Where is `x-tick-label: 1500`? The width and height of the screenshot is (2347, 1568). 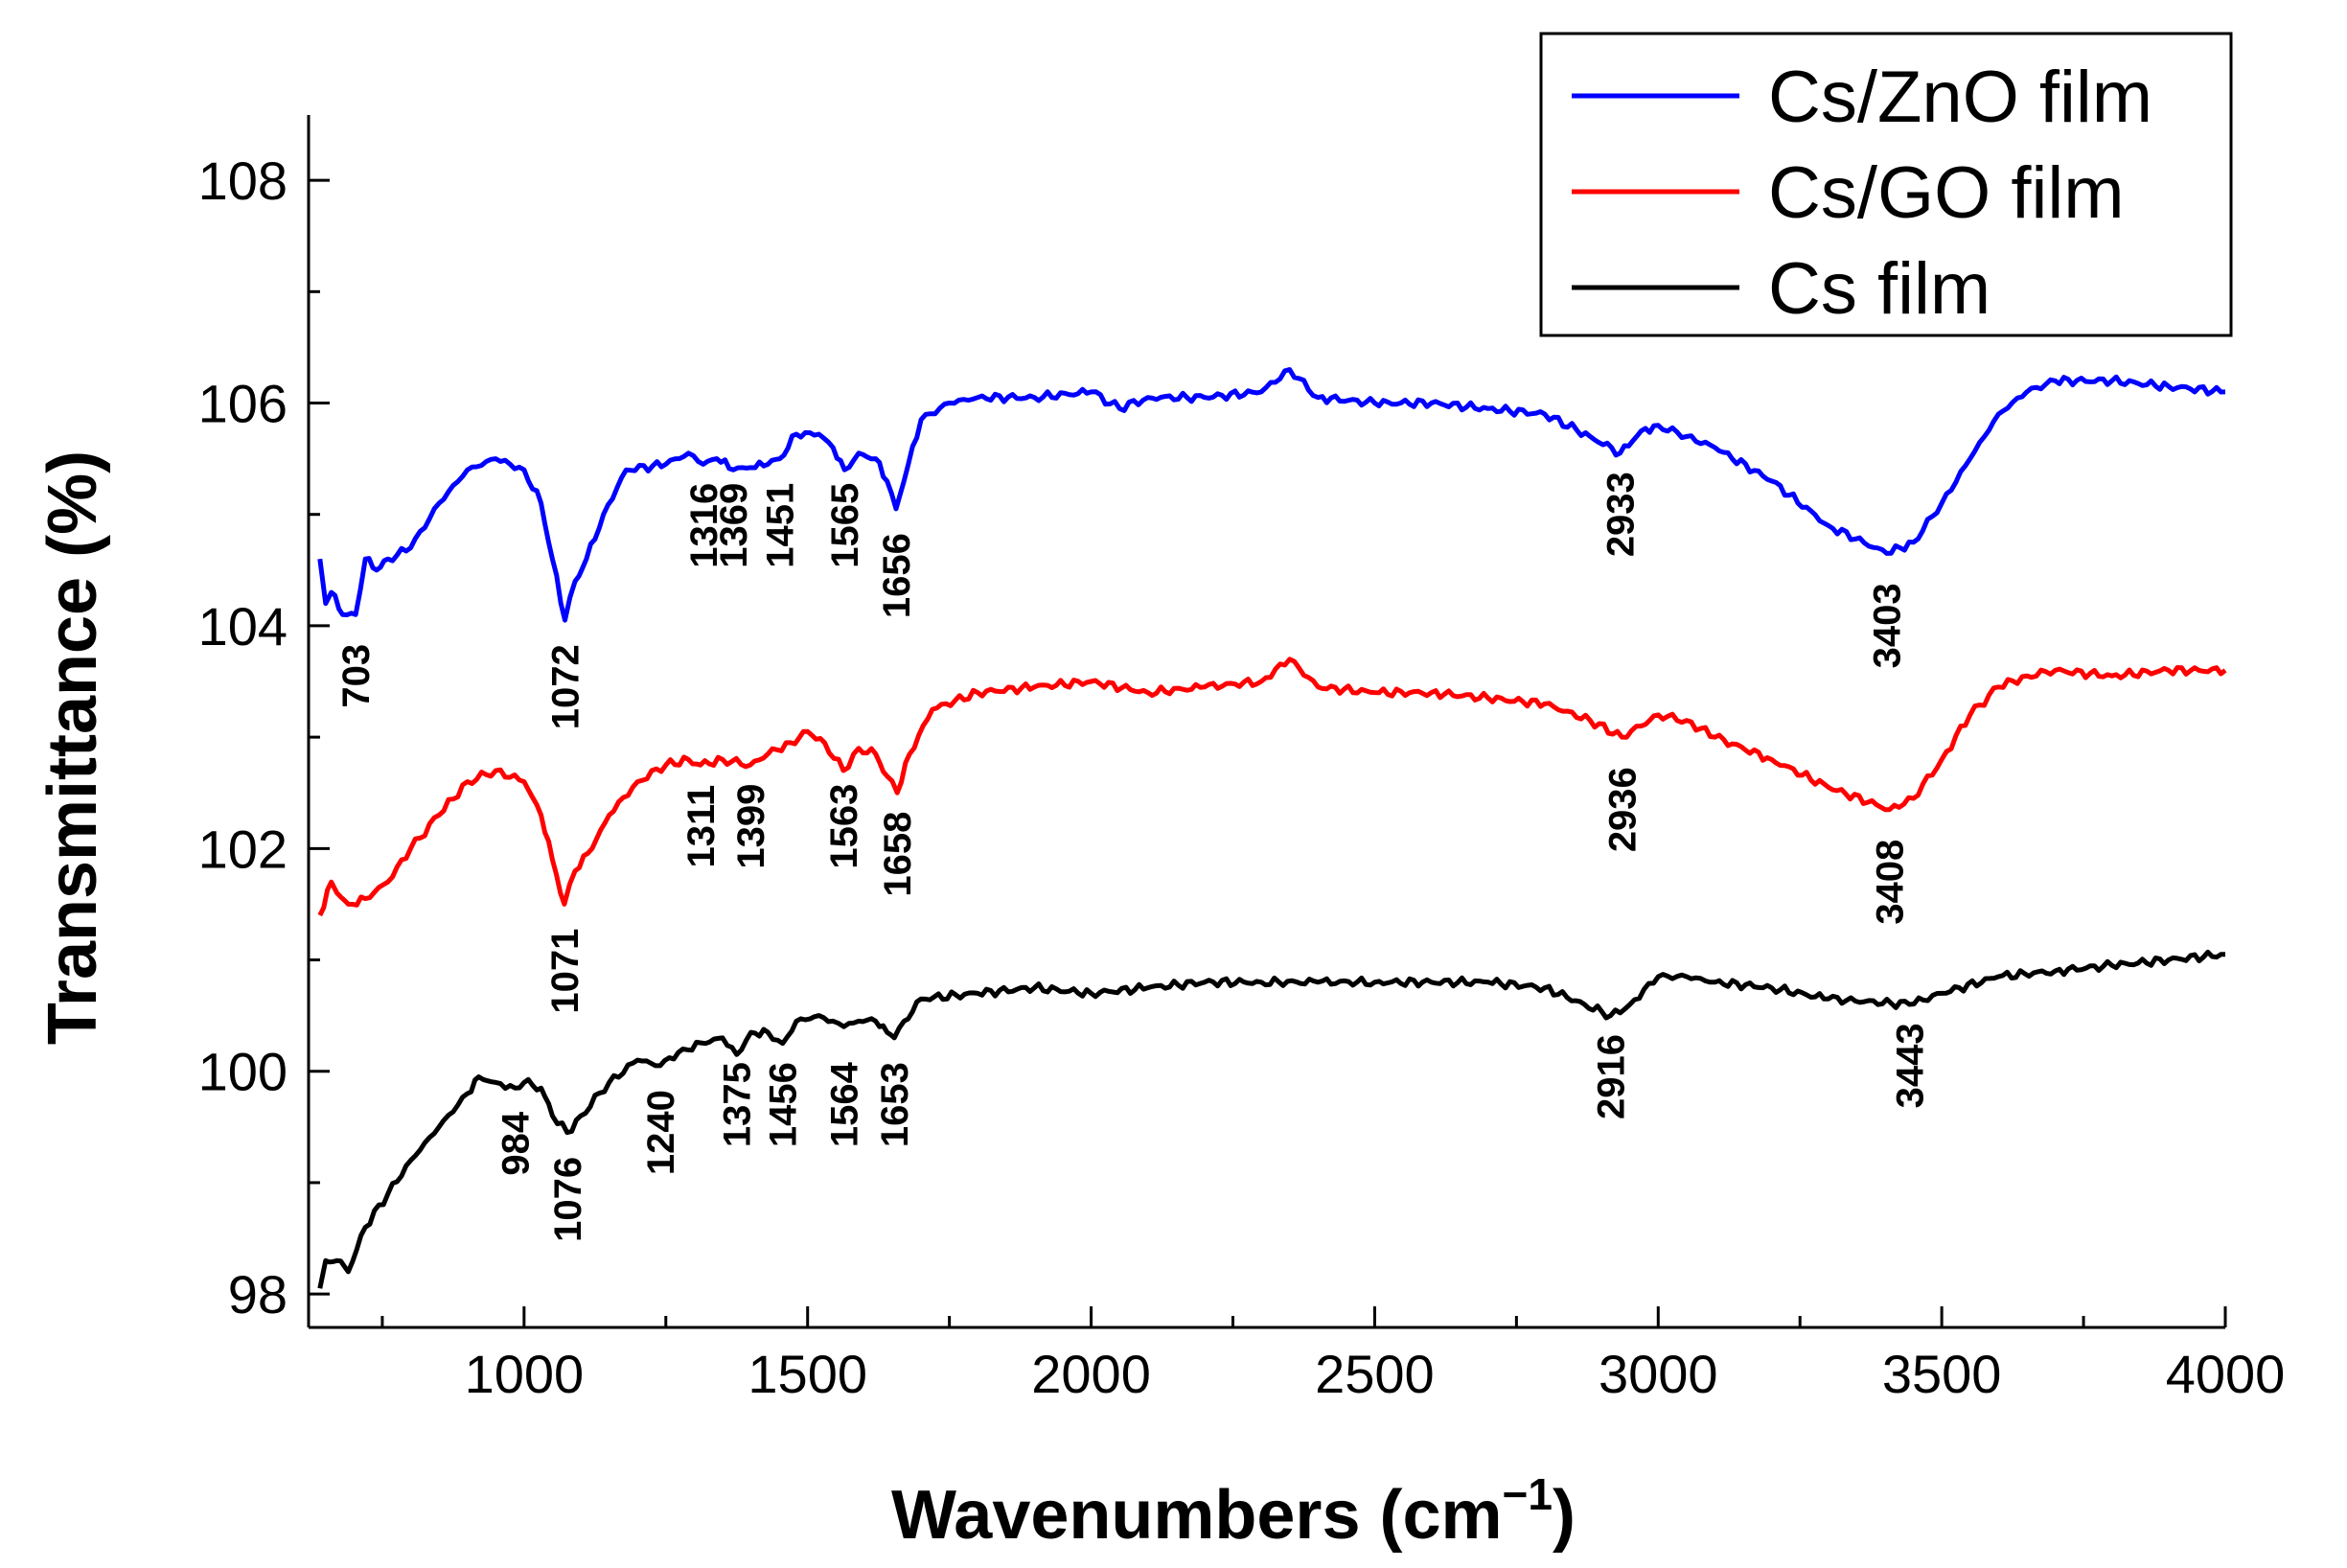 x-tick-label: 1500 is located at coordinates (807, 1374).